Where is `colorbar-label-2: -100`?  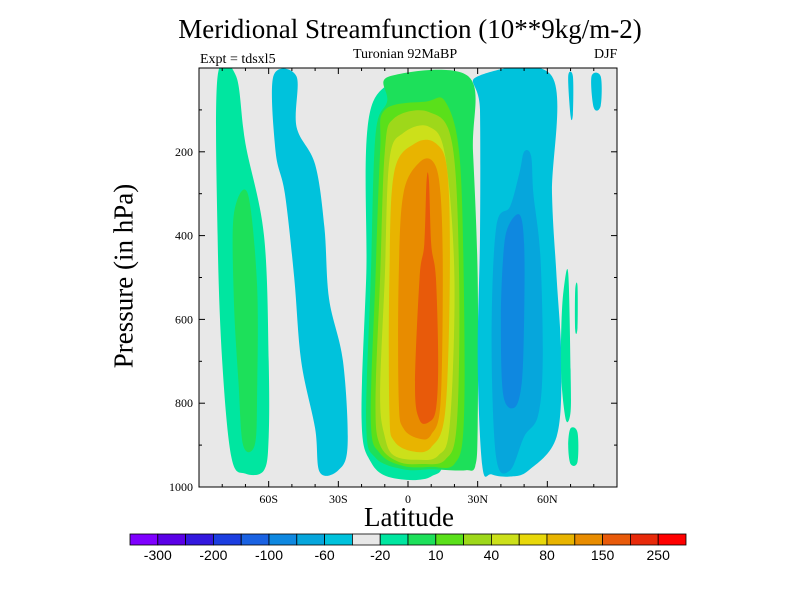
colorbar-label-2: -100 is located at coordinates (269, 555).